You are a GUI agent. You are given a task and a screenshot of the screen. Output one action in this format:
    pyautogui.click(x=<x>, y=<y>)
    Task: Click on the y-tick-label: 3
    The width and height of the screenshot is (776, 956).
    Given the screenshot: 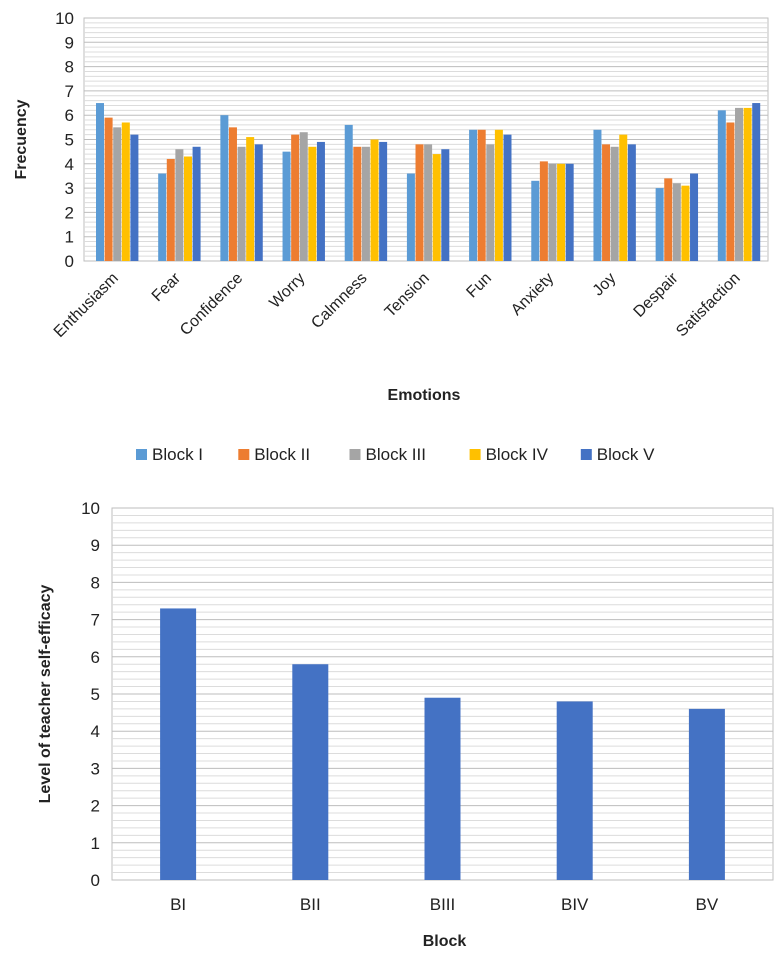 What is the action you would take?
    pyautogui.click(x=95, y=768)
    